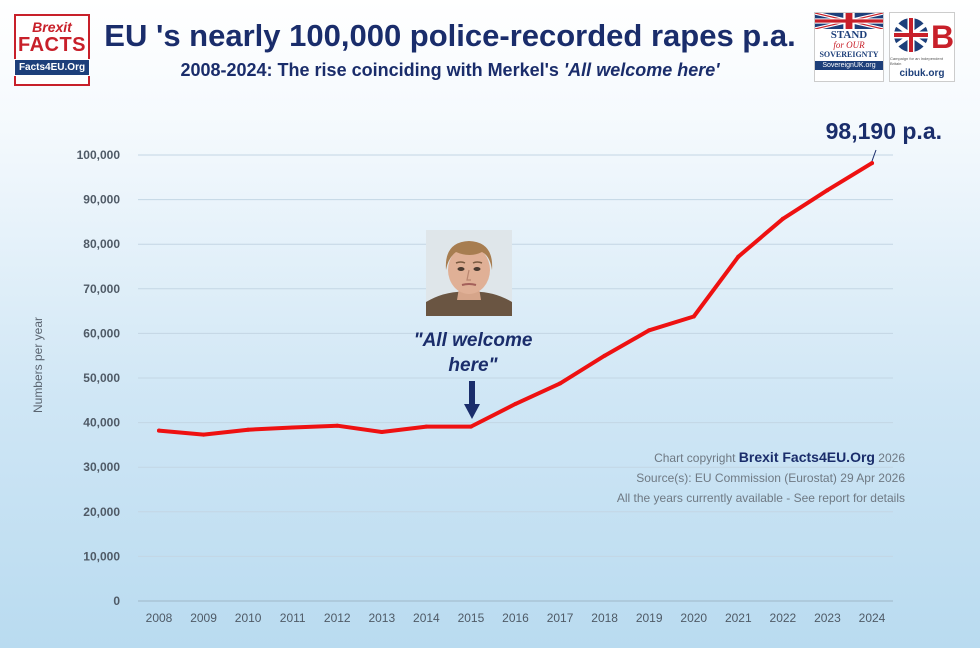 This screenshot has height=648, width=980. I want to click on stand-text-2: for OUR, so click(849, 45).